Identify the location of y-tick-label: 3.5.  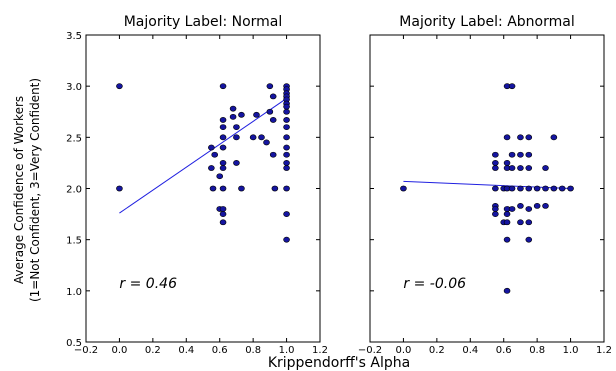
(74, 36).